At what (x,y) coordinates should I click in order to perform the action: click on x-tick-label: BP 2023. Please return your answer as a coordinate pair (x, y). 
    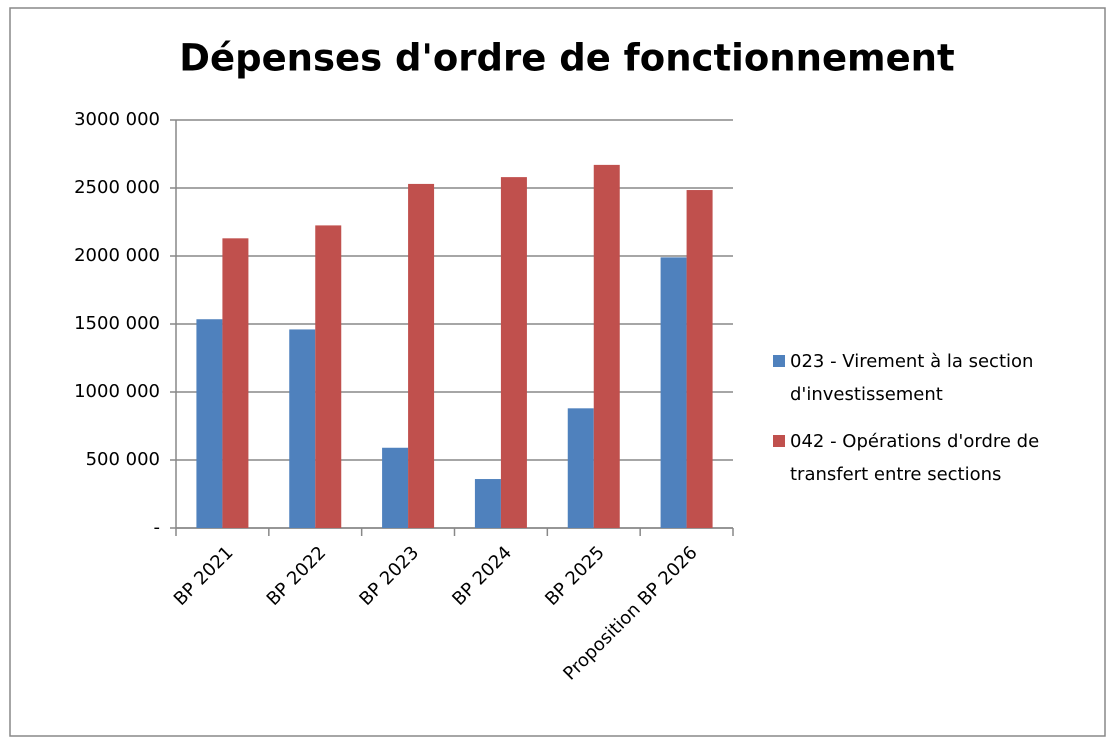
    Looking at the image, I should click on (389, 576).